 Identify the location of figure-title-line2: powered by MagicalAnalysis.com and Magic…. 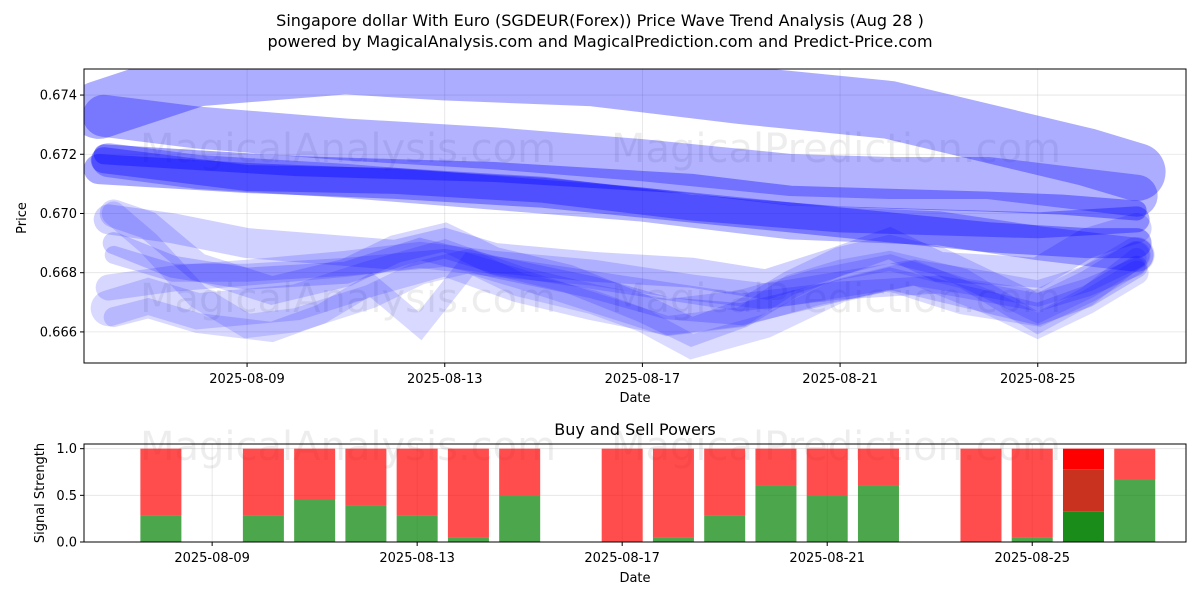
(599, 41).